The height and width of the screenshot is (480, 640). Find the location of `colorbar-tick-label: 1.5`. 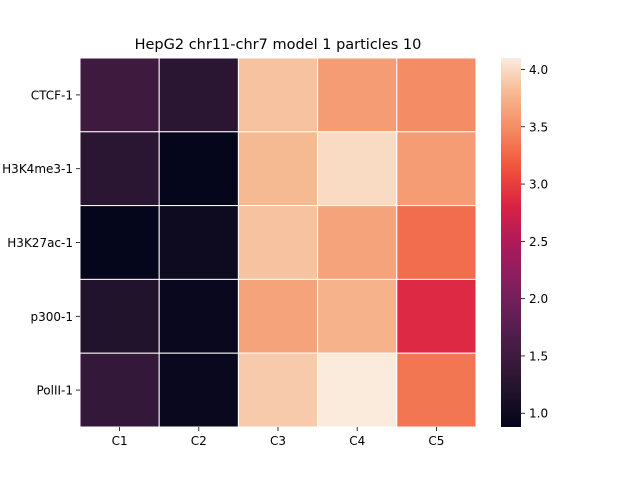

colorbar-tick-label: 1.5 is located at coordinates (538, 356).